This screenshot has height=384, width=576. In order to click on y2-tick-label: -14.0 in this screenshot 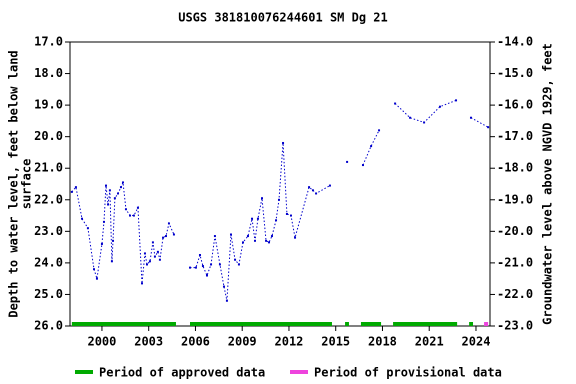, I will do `click(515, 42)`.